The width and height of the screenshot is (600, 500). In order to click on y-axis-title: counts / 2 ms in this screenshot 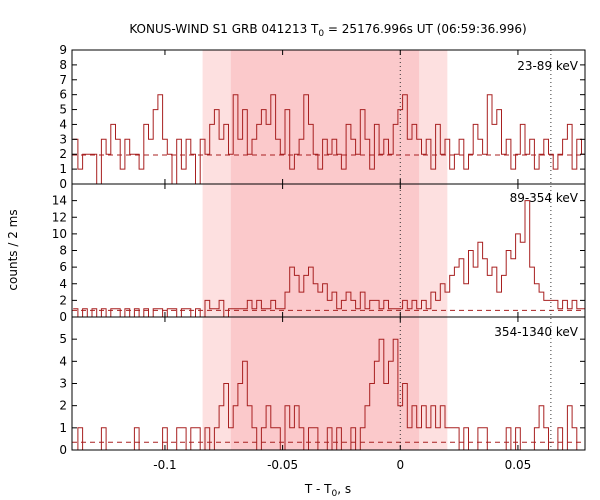, I will do `click(13, 249)`.